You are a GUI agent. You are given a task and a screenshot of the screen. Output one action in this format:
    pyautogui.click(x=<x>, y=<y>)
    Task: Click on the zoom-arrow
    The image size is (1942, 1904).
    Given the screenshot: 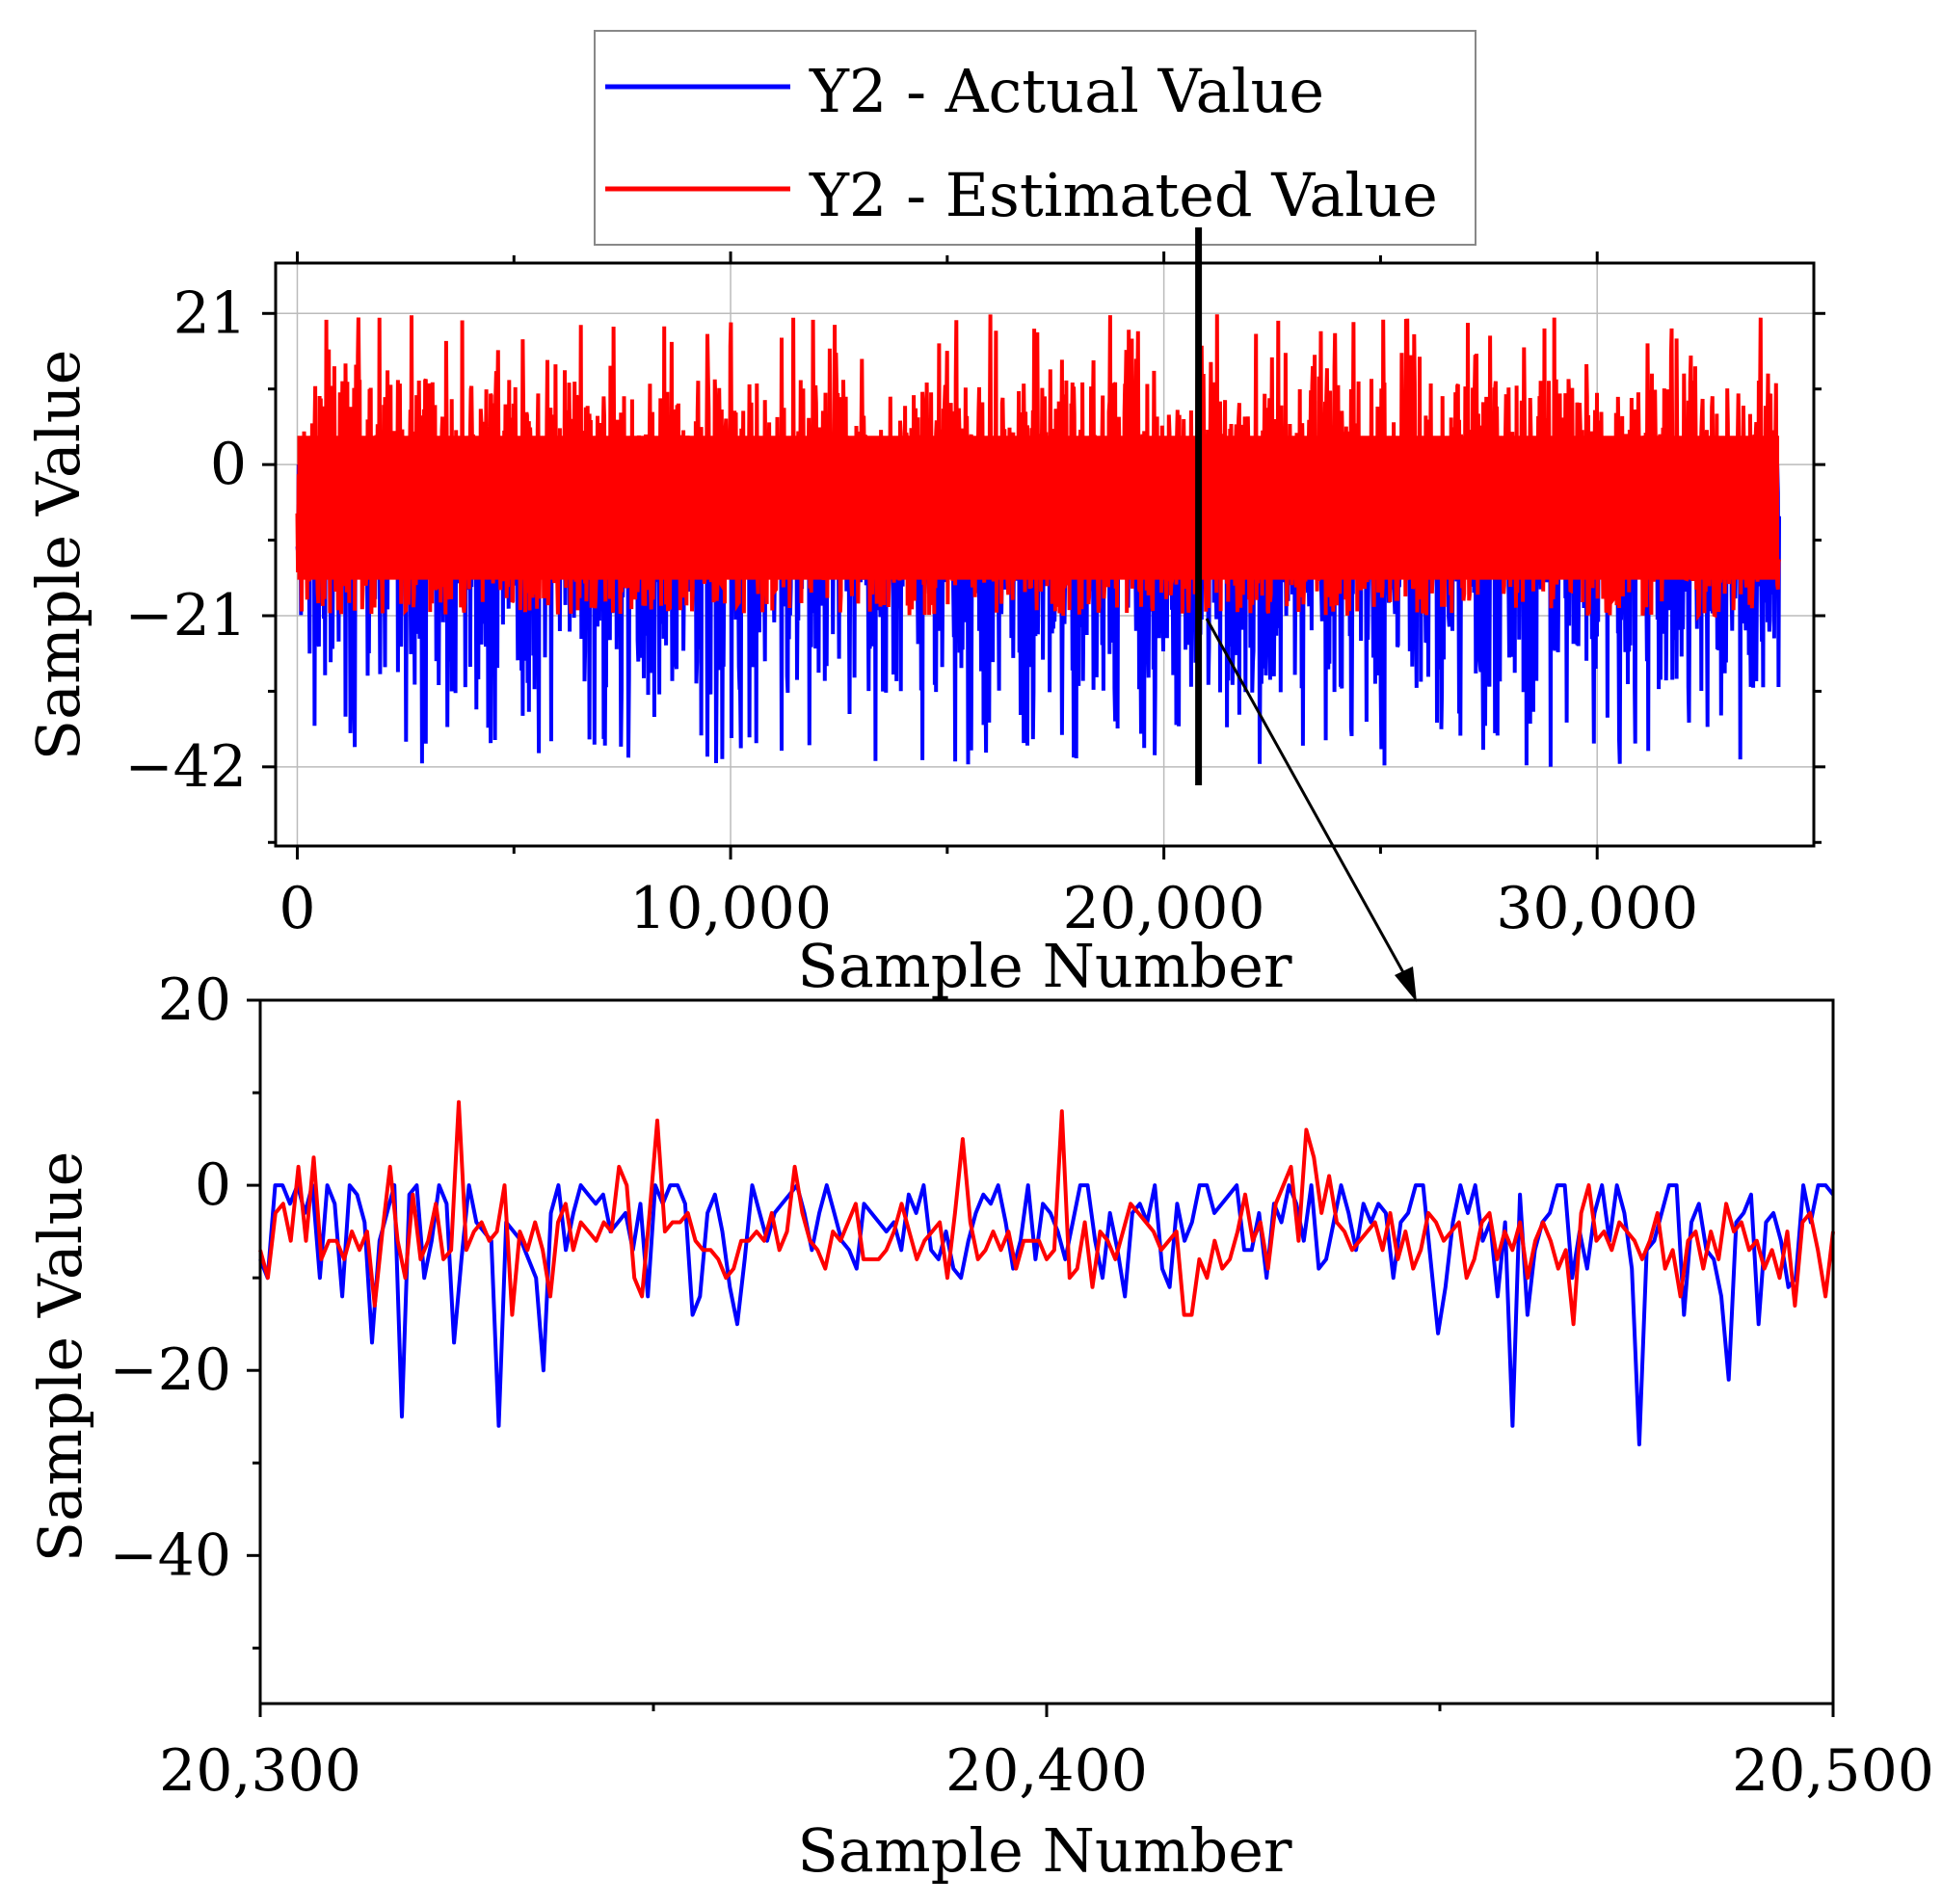 What is the action you would take?
    pyautogui.click(x=1311, y=810)
    